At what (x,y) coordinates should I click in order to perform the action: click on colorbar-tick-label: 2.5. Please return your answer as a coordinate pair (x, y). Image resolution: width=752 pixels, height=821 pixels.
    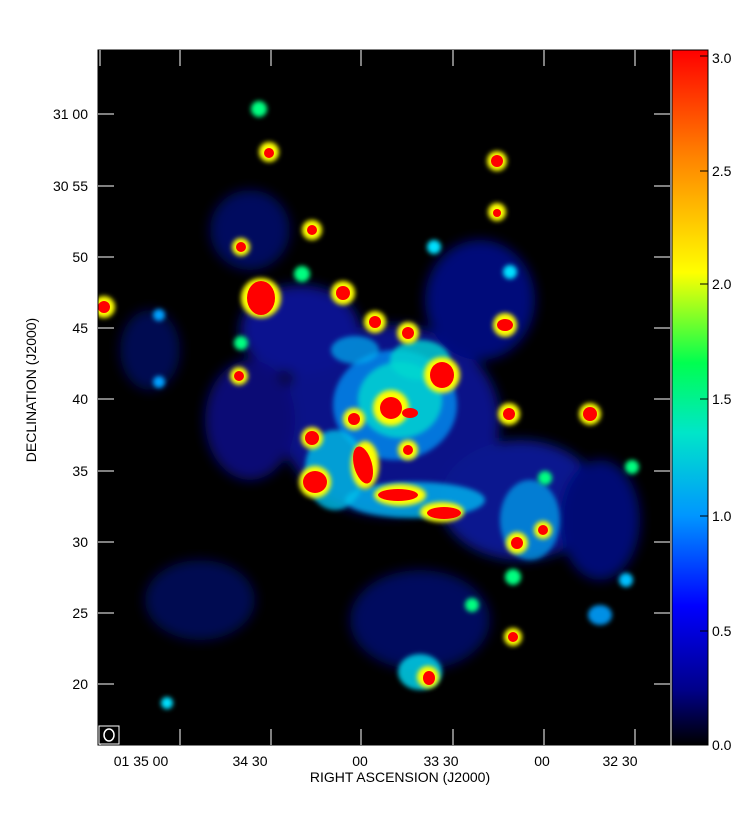
    Looking at the image, I should click on (722, 171).